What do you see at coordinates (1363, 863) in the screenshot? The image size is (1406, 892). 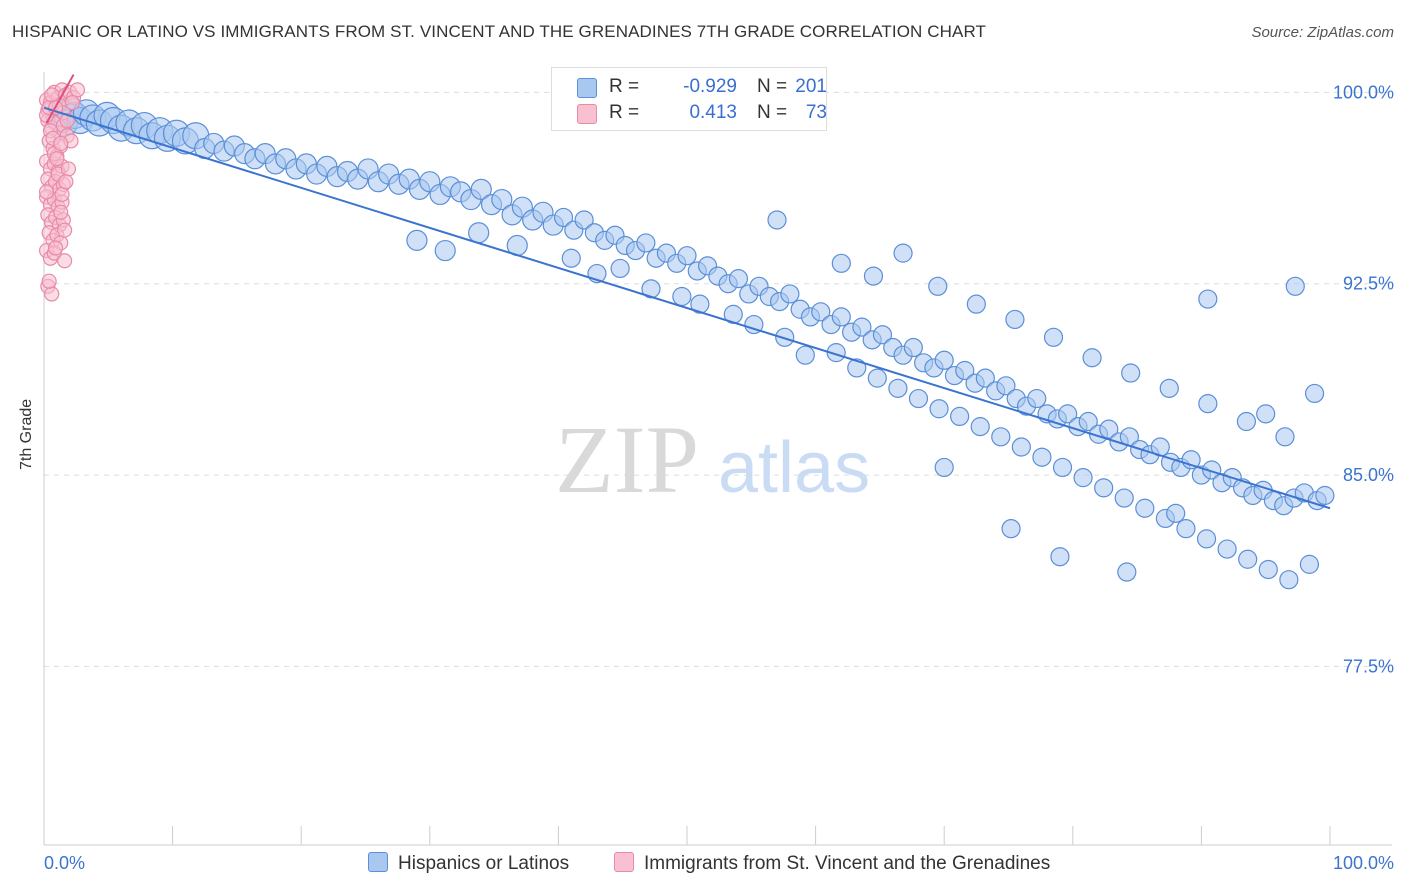 I see `x-tick-label-right: 100.0%` at bounding box center [1363, 863].